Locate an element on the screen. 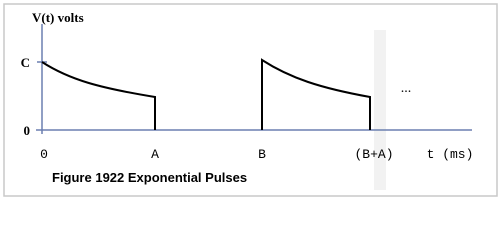 The image size is (502, 240). scan-artifact is located at coordinates (380, 110).